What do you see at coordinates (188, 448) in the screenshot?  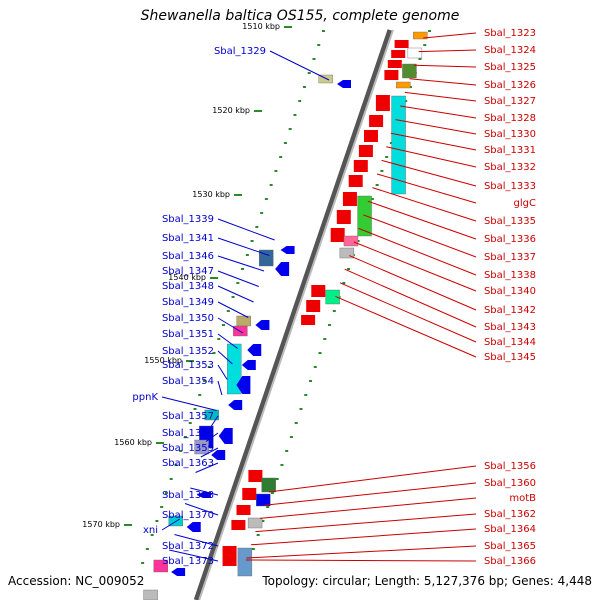 I see `reverse-gene-label: Sbal_1359` at bounding box center [188, 448].